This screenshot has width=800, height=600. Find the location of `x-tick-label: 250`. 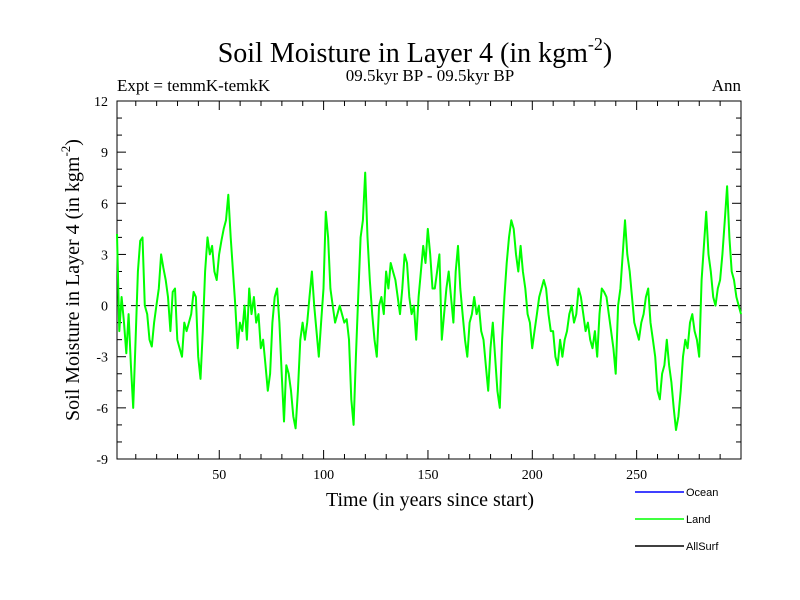

x-tick-label: 250 is located at coordinates (636, 475).